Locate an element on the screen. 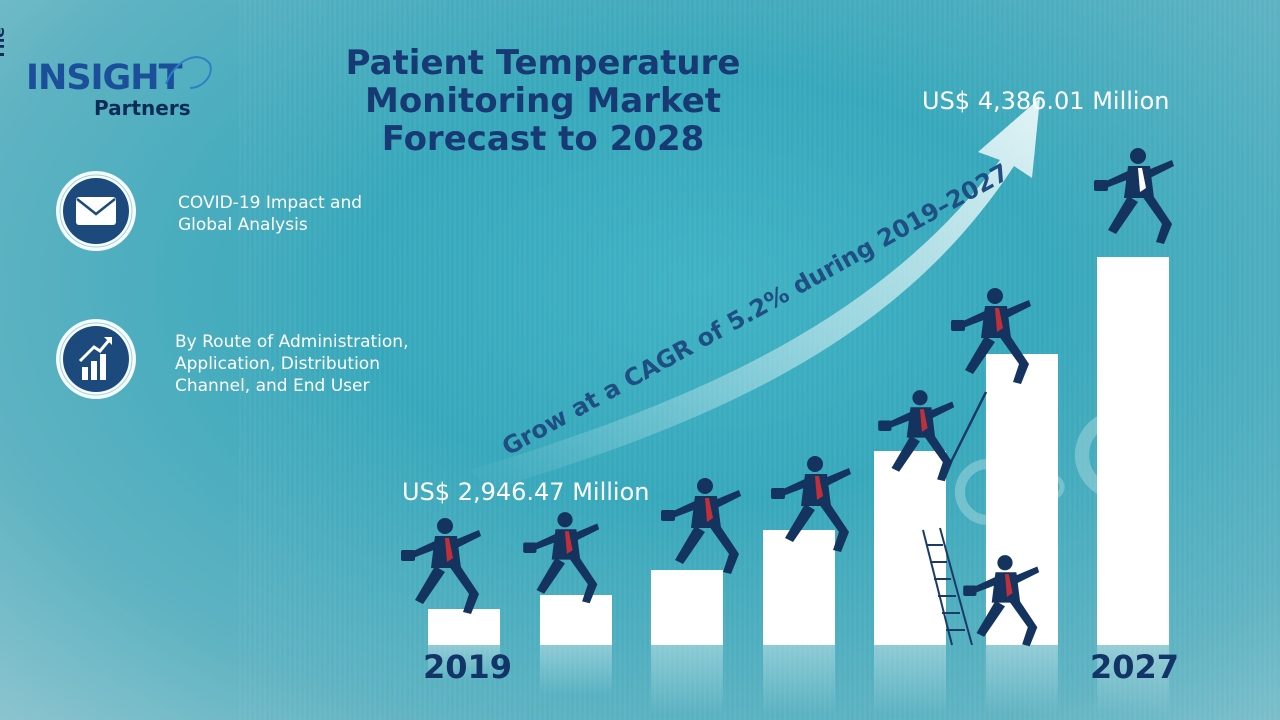  logo-partners-text: Partners is located at coordinates (142, 108).